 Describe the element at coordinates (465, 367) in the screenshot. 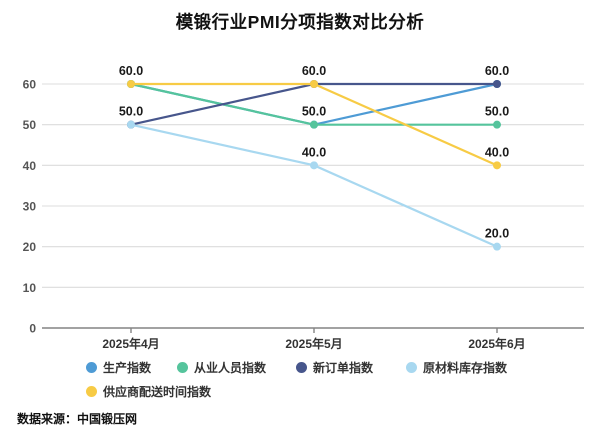

I see `legend-label: 原材料库存指数` at that location.